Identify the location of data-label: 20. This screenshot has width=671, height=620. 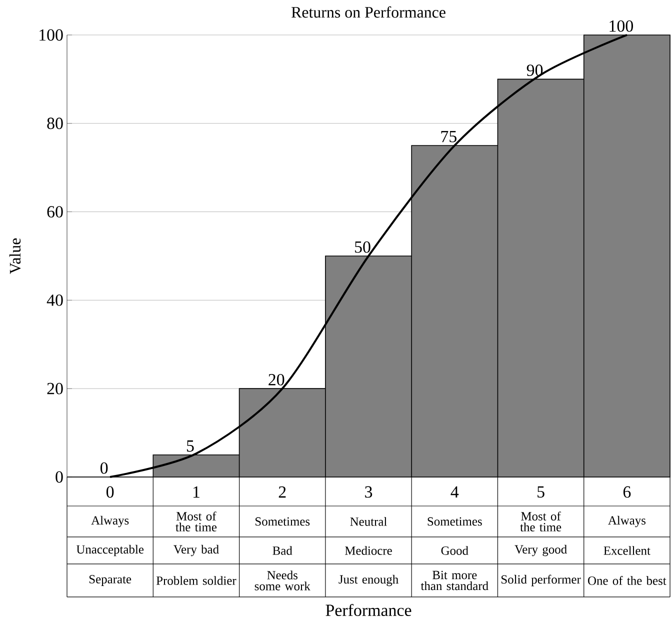
(276, 380).